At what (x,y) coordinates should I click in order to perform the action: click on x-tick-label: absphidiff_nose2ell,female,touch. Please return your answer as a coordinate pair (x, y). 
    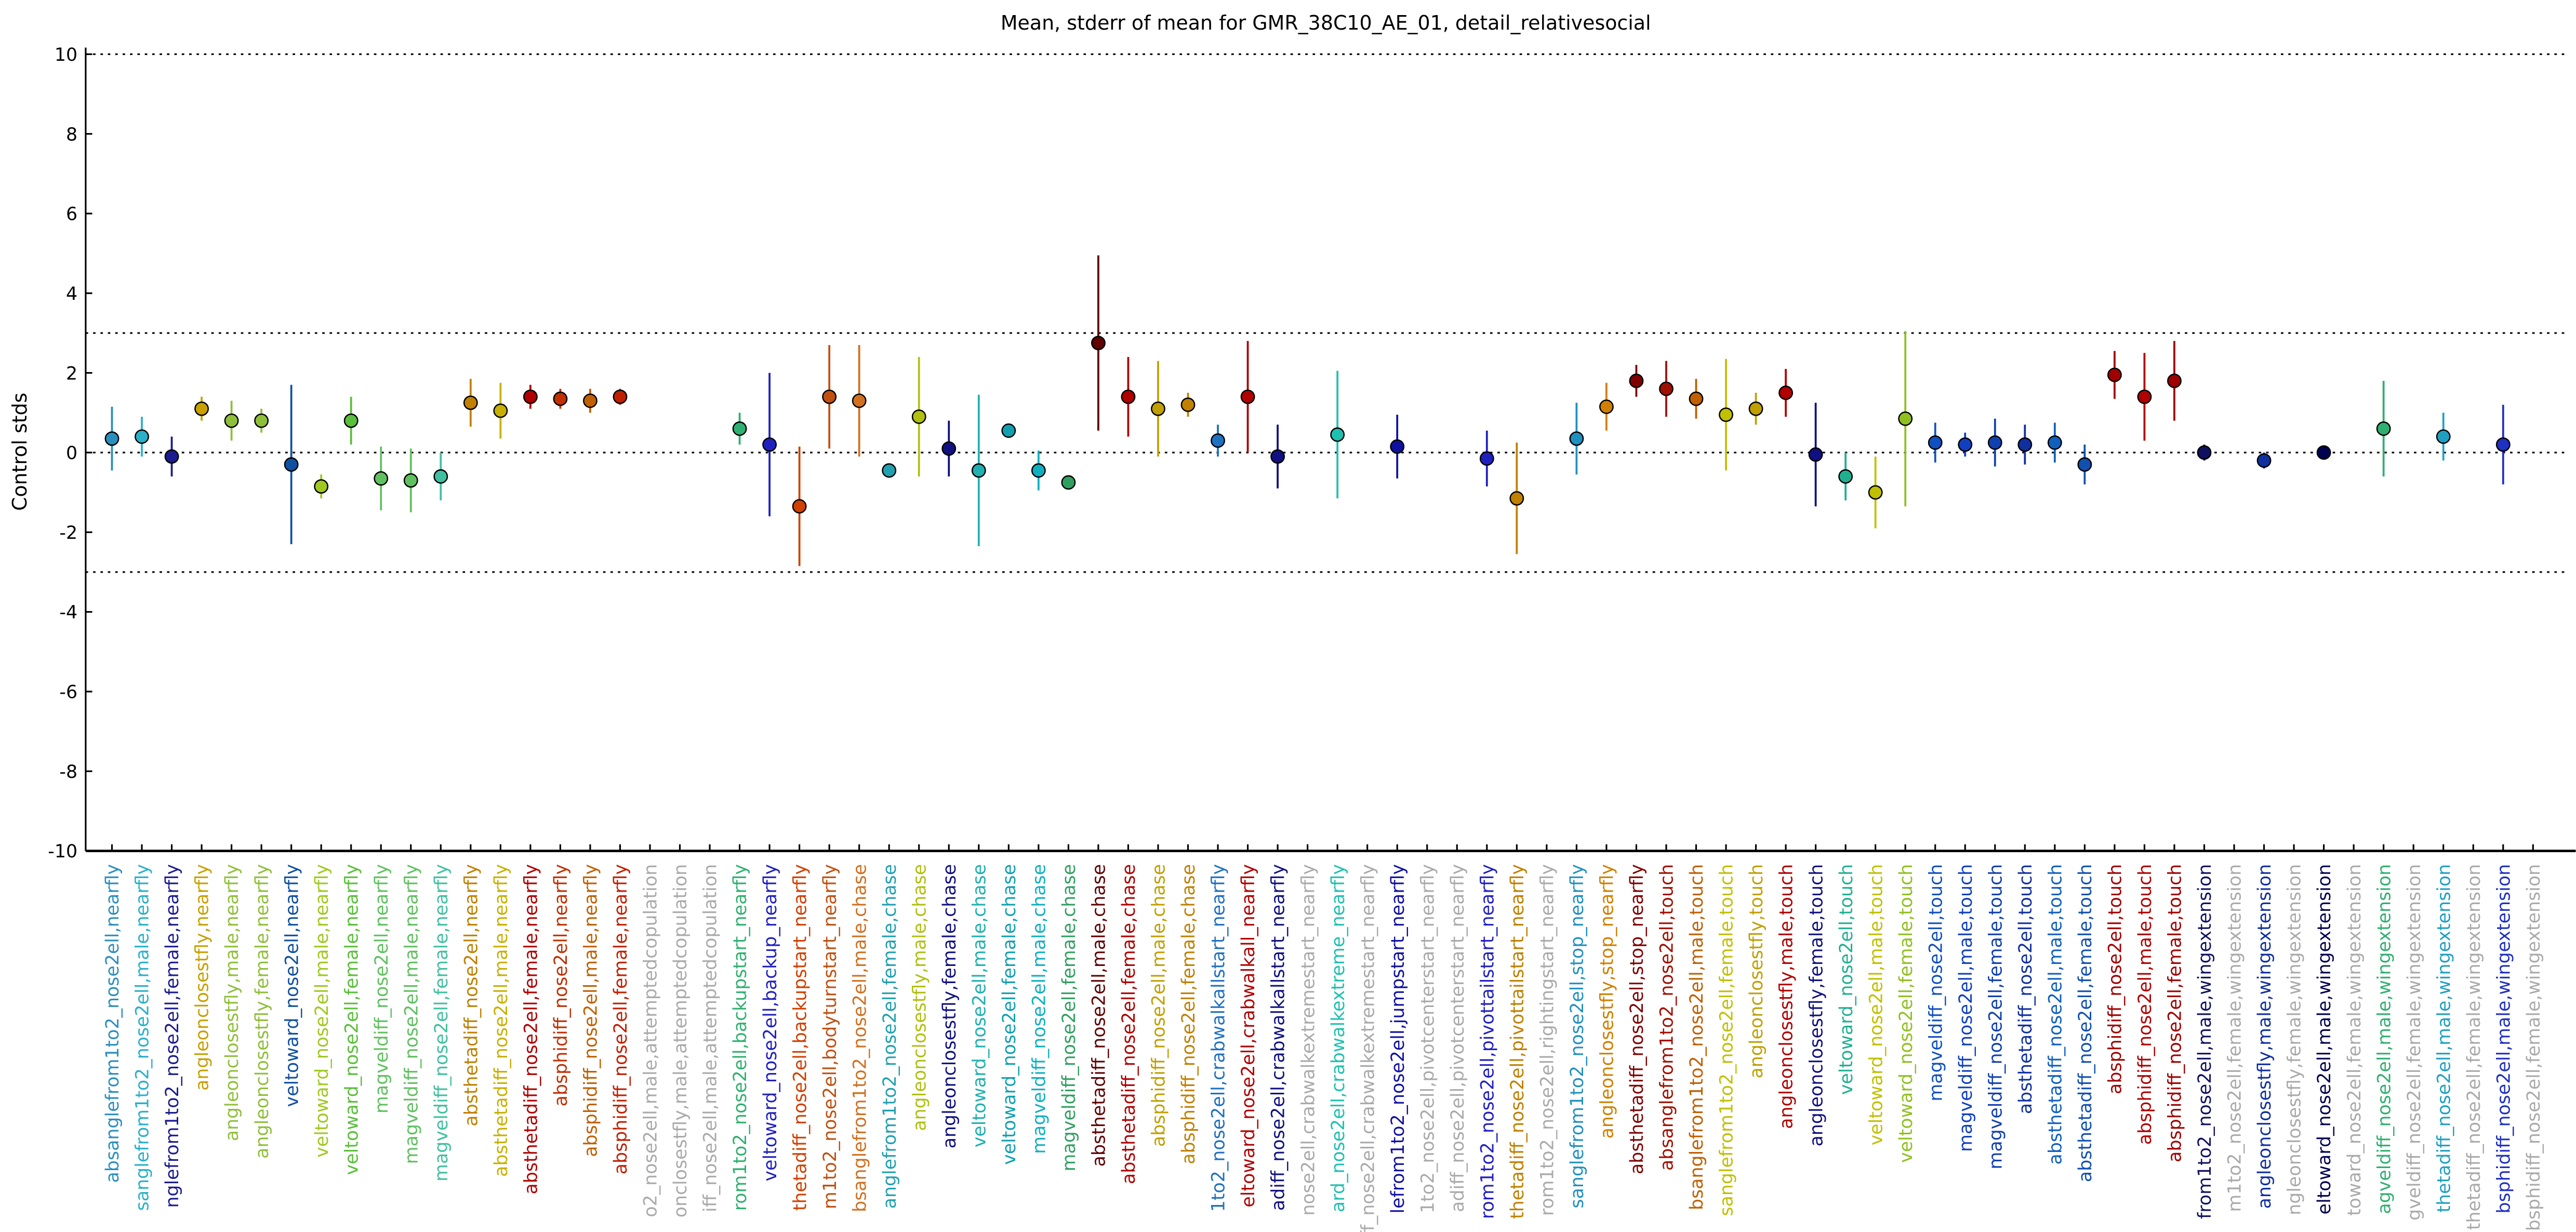
    Looking at the image, I should click on (2176, 1013).